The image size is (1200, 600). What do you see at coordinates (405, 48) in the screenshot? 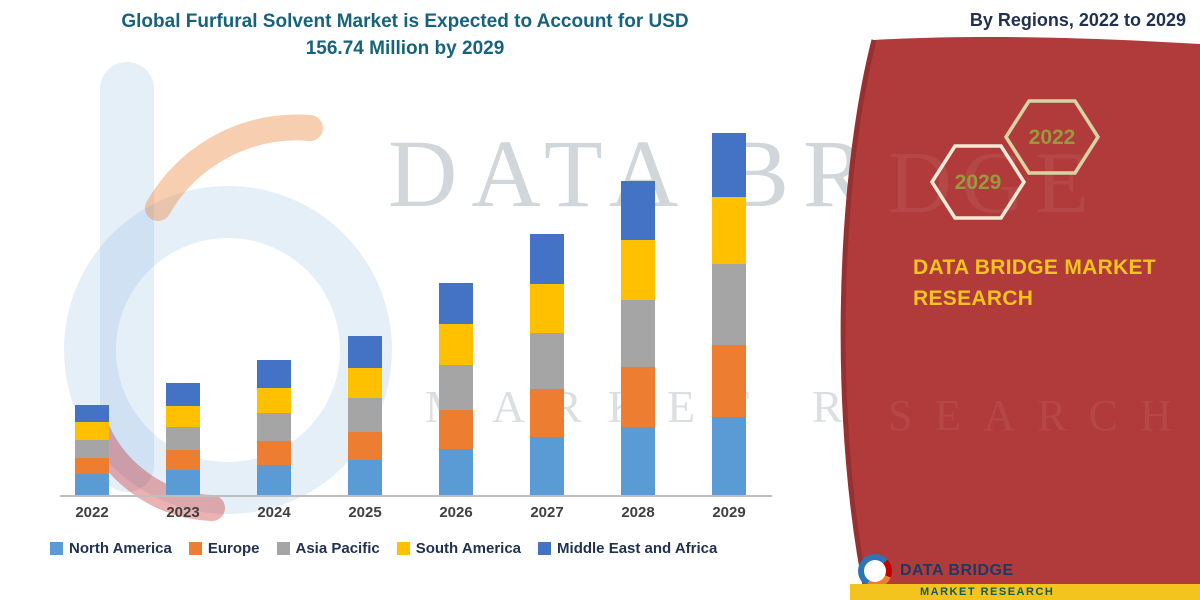
I see `chart-title-line2: 156.74 Million by 2029` at bounding box center [405, 48].